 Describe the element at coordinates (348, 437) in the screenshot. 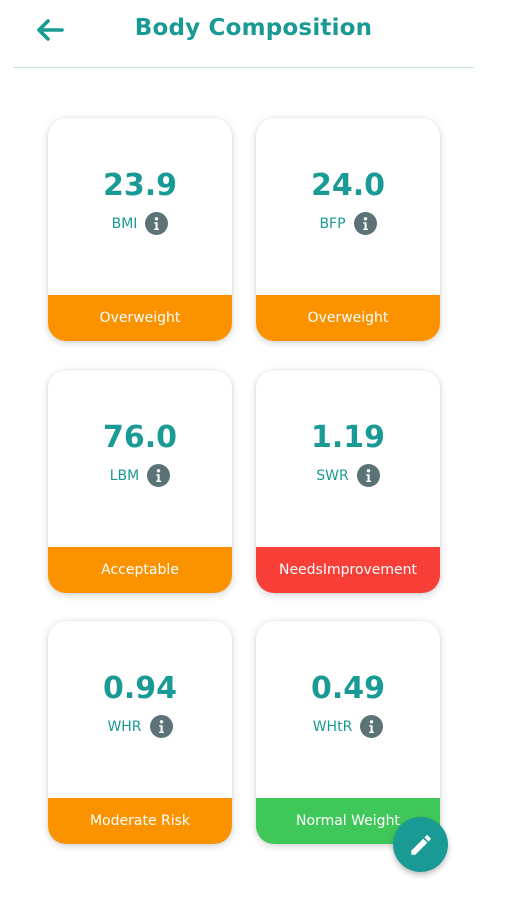

I see `metric-value: 1.19` at that location.